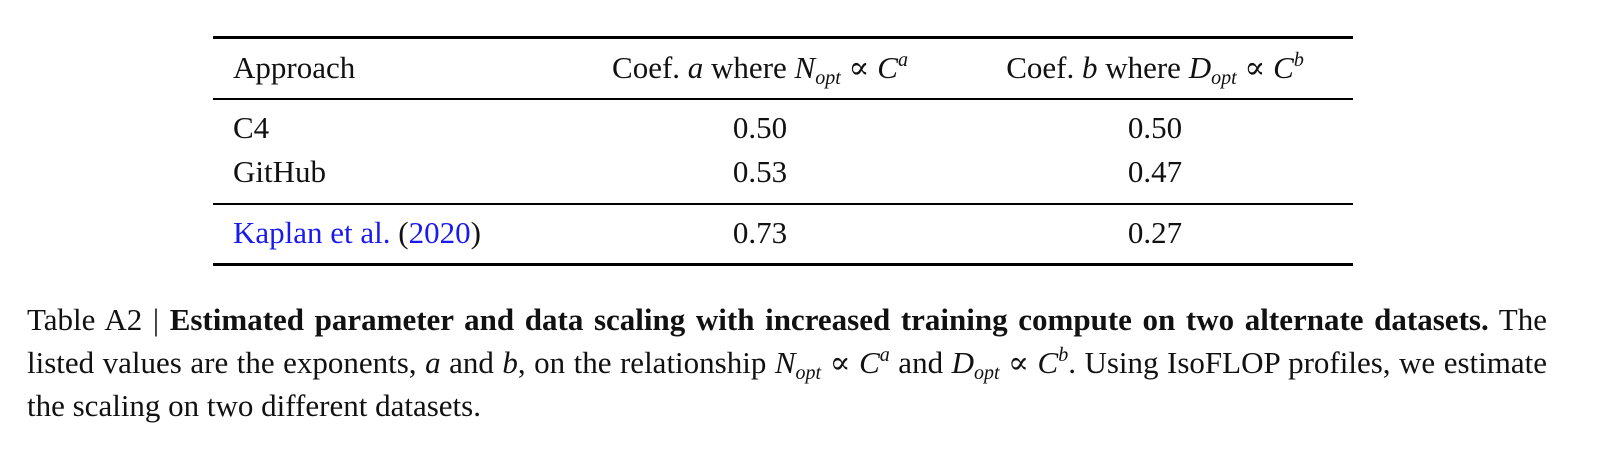 This screenshot has height=462, width=1608. Describe the element at coordinates (439, 232) in the screenshot. I see `citation-year-link: 2020` at that location.